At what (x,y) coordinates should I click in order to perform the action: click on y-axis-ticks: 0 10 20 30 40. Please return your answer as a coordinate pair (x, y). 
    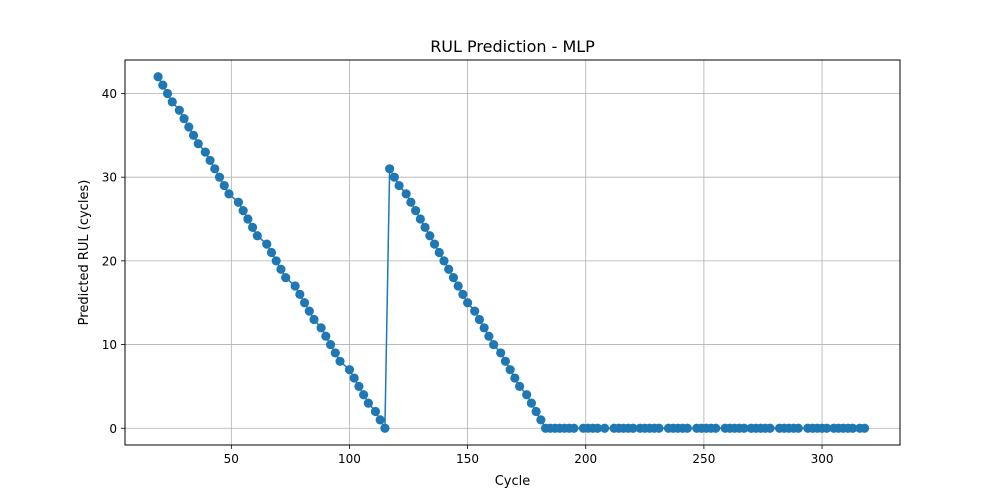
    Looking at the image, I should click on (113, 261).